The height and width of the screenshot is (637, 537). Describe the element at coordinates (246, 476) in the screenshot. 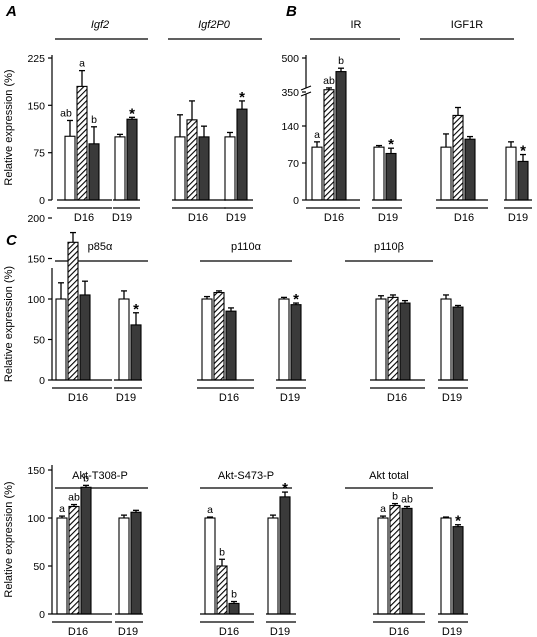

I see `gene-title: Akt-S473-P` at that location.